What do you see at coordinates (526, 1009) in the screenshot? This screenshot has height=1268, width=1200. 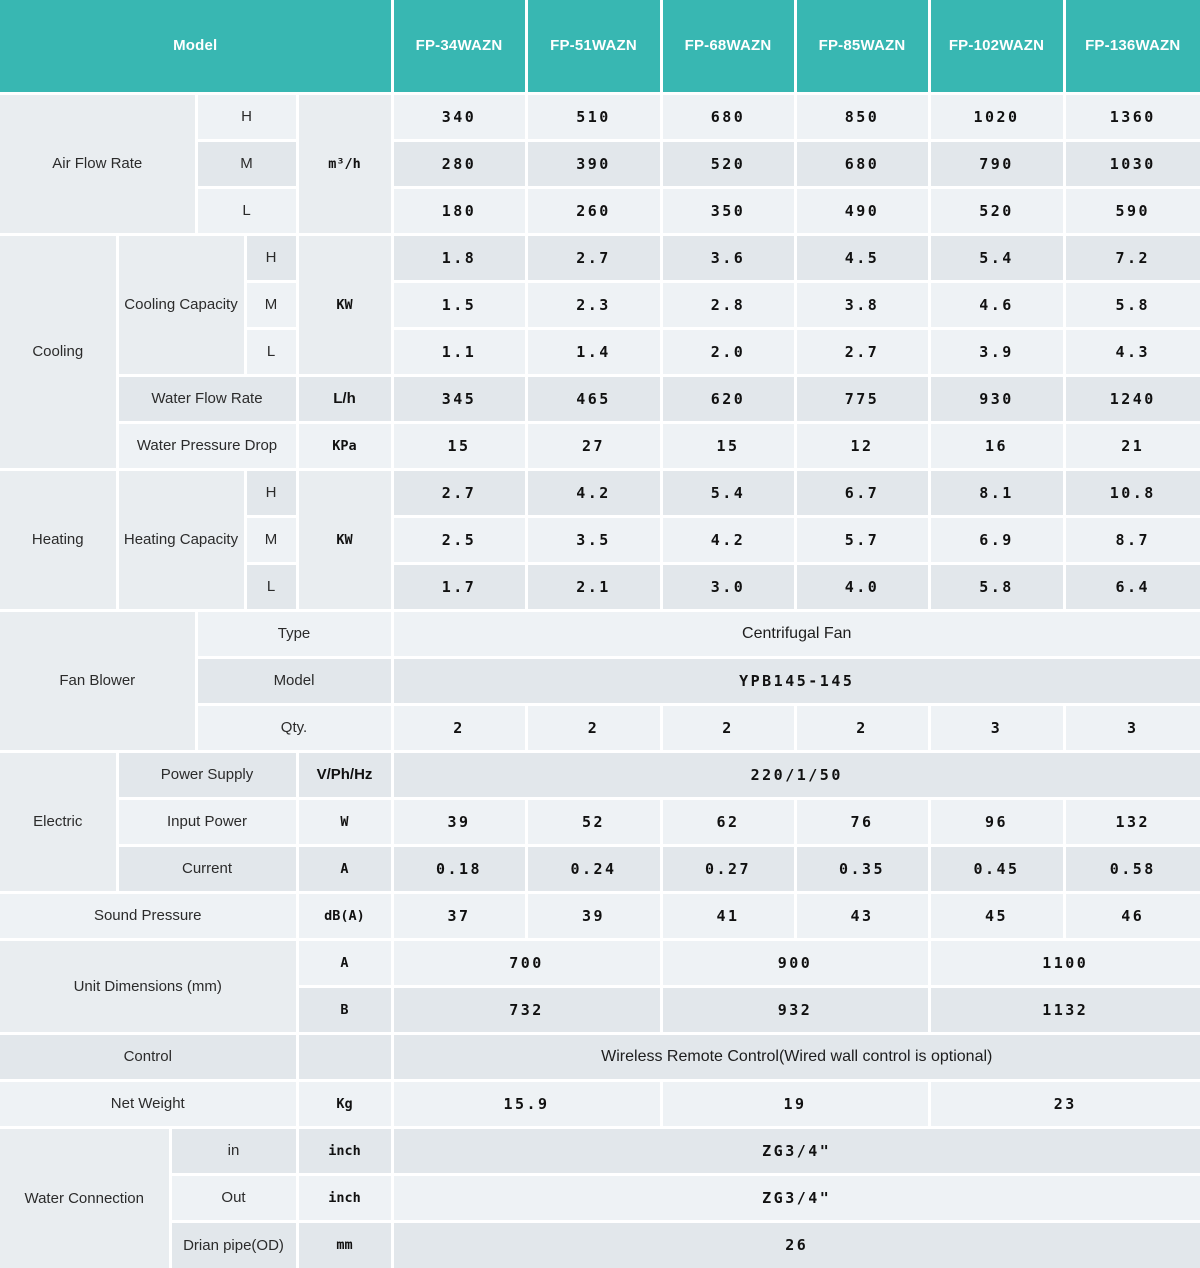 I see `value-cell: 732` at bounding box center [526, 1009].